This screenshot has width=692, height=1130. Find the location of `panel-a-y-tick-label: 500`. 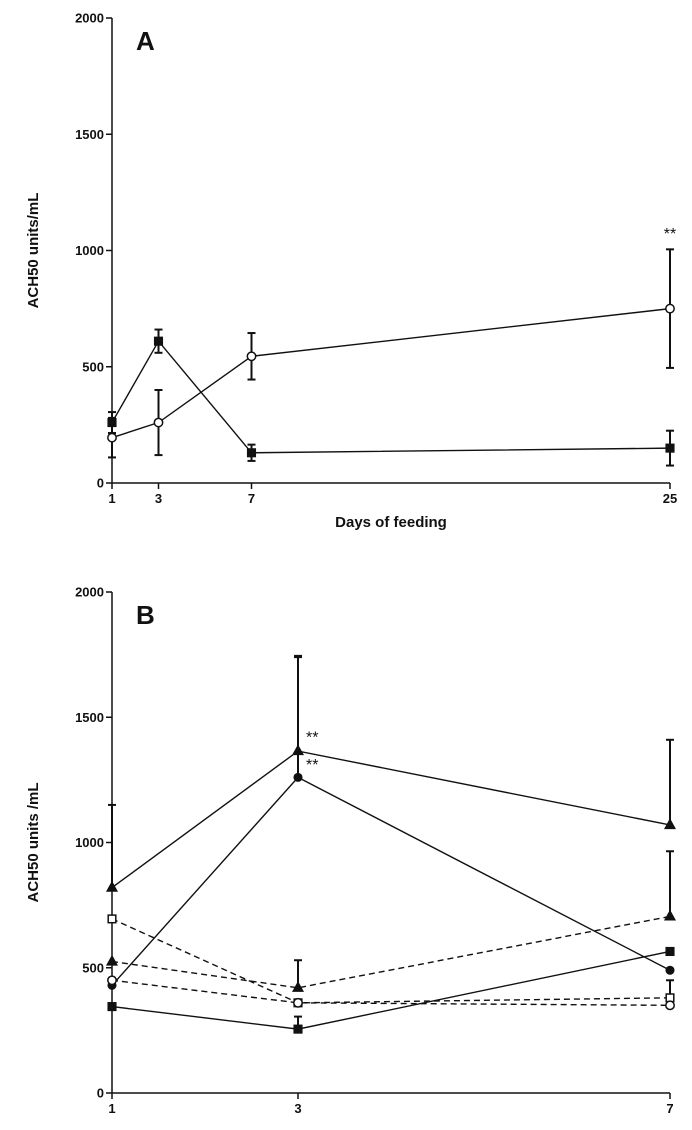

panel-a-y-tick-label: 500 is located at coordinates (93, 366).